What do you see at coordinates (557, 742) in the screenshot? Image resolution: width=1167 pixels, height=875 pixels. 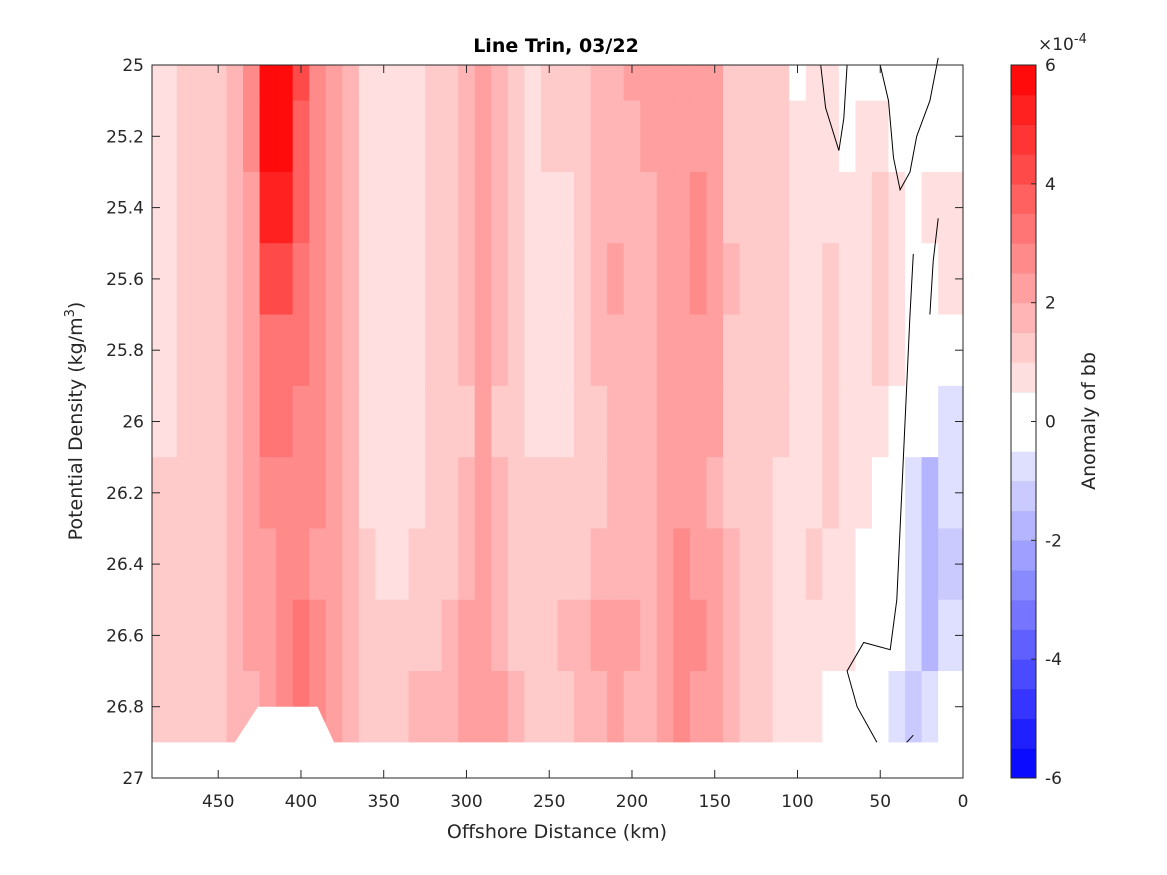 I see `missing-data-region` at bounding box center [557, 742].